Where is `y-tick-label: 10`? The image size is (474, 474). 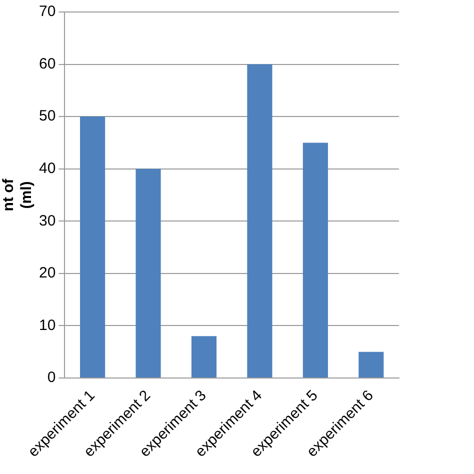 y-tick-label: 10 is located at coordinates (47, 325).